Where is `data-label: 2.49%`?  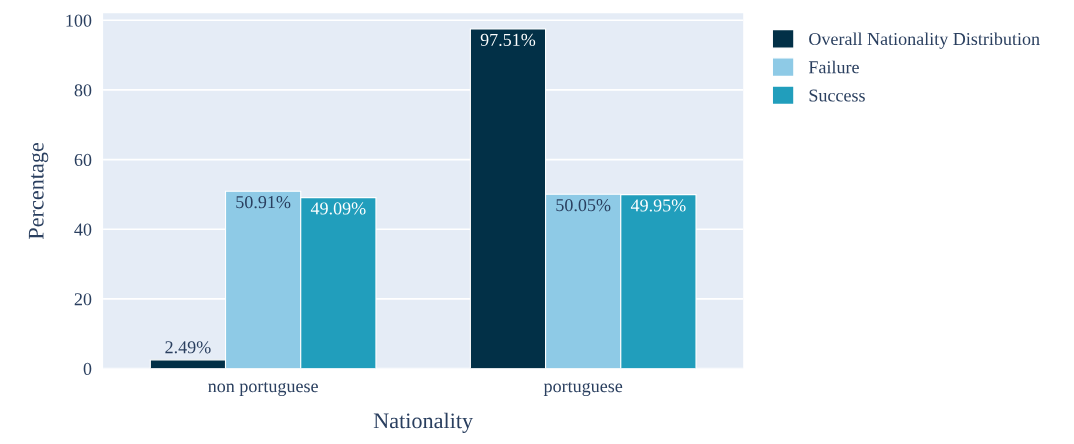
data-label: 2.49% is located at coordinates (188, 347).